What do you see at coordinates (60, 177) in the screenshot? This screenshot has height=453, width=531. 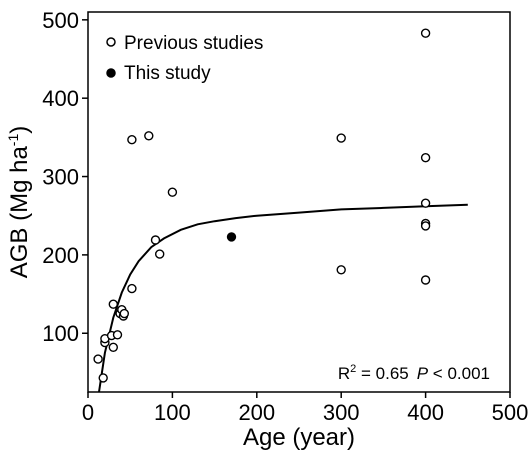 I see `y-tick-label: 300` at bounding box center [60, 177].